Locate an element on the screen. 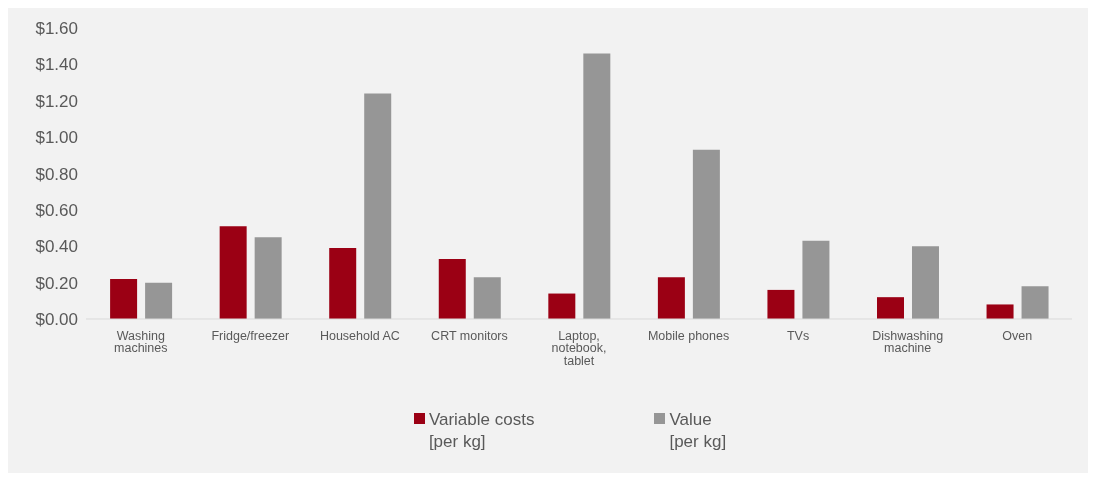 This screenshot has height=481, width=1096. y-tick-label: $1.20 is located at coordinates (56, 101).